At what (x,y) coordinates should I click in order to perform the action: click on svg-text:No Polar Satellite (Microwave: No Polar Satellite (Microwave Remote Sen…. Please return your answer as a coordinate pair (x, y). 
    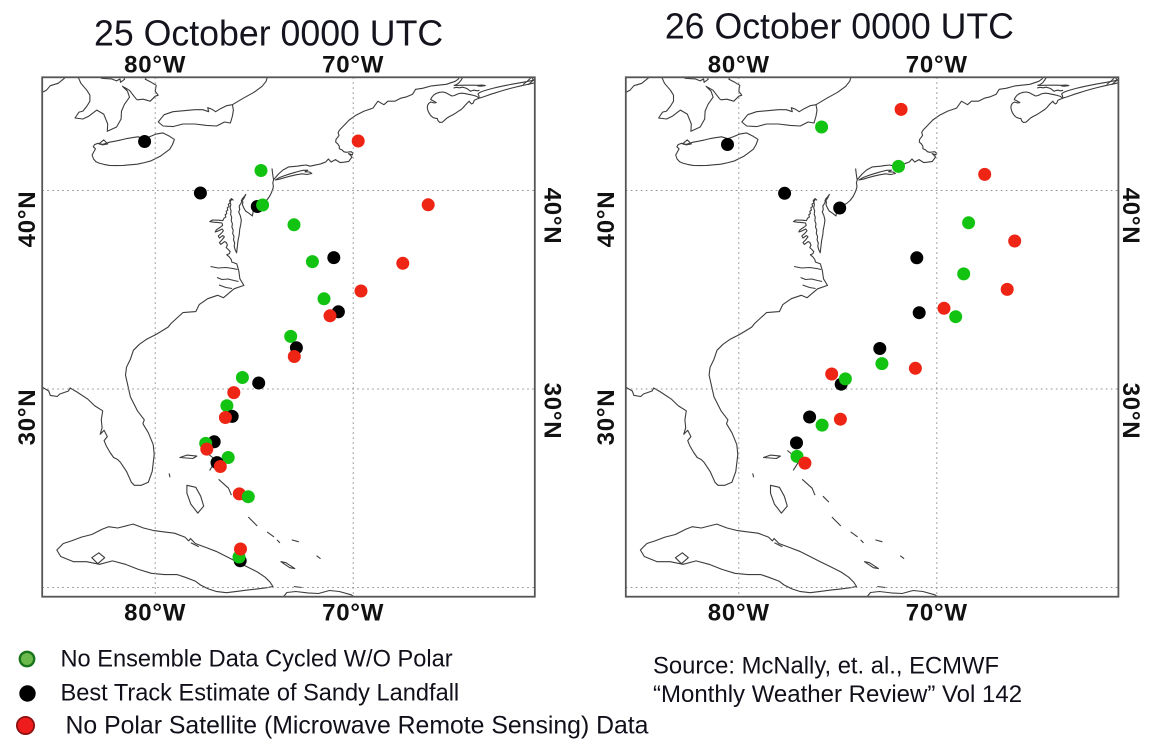
    Looking at the image, I should click on (357, 726).